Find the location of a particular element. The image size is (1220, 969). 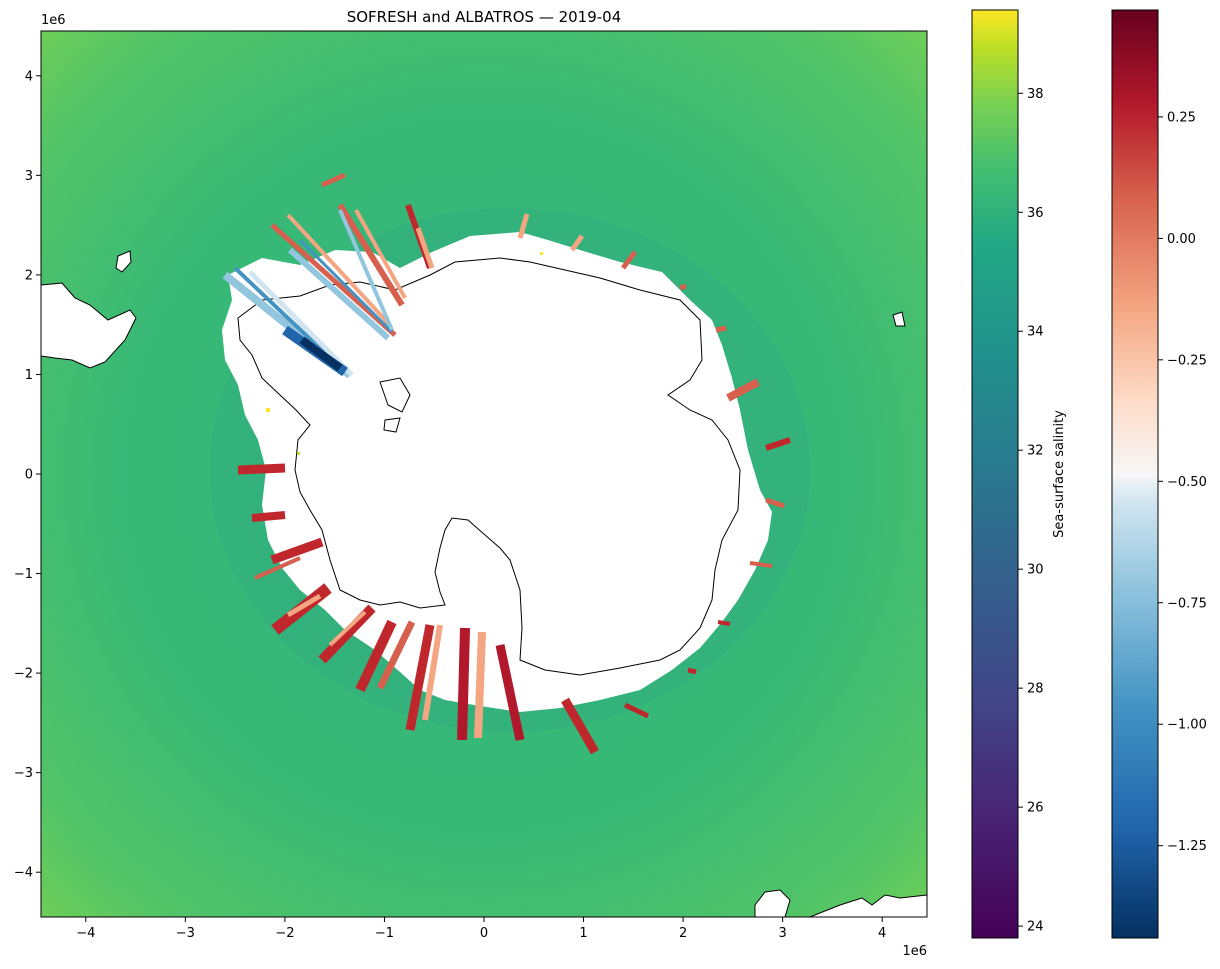

salinity-colorbar-label: Sea-surface salinity is located at coordinates (1059, 474).